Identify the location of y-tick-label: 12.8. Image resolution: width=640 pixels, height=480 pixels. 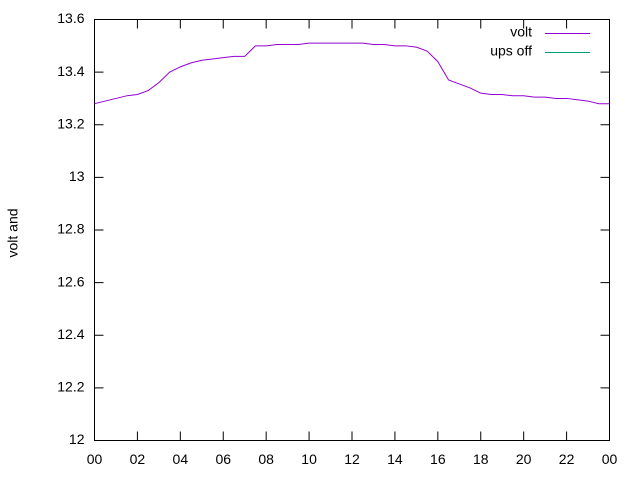
(70, 229).